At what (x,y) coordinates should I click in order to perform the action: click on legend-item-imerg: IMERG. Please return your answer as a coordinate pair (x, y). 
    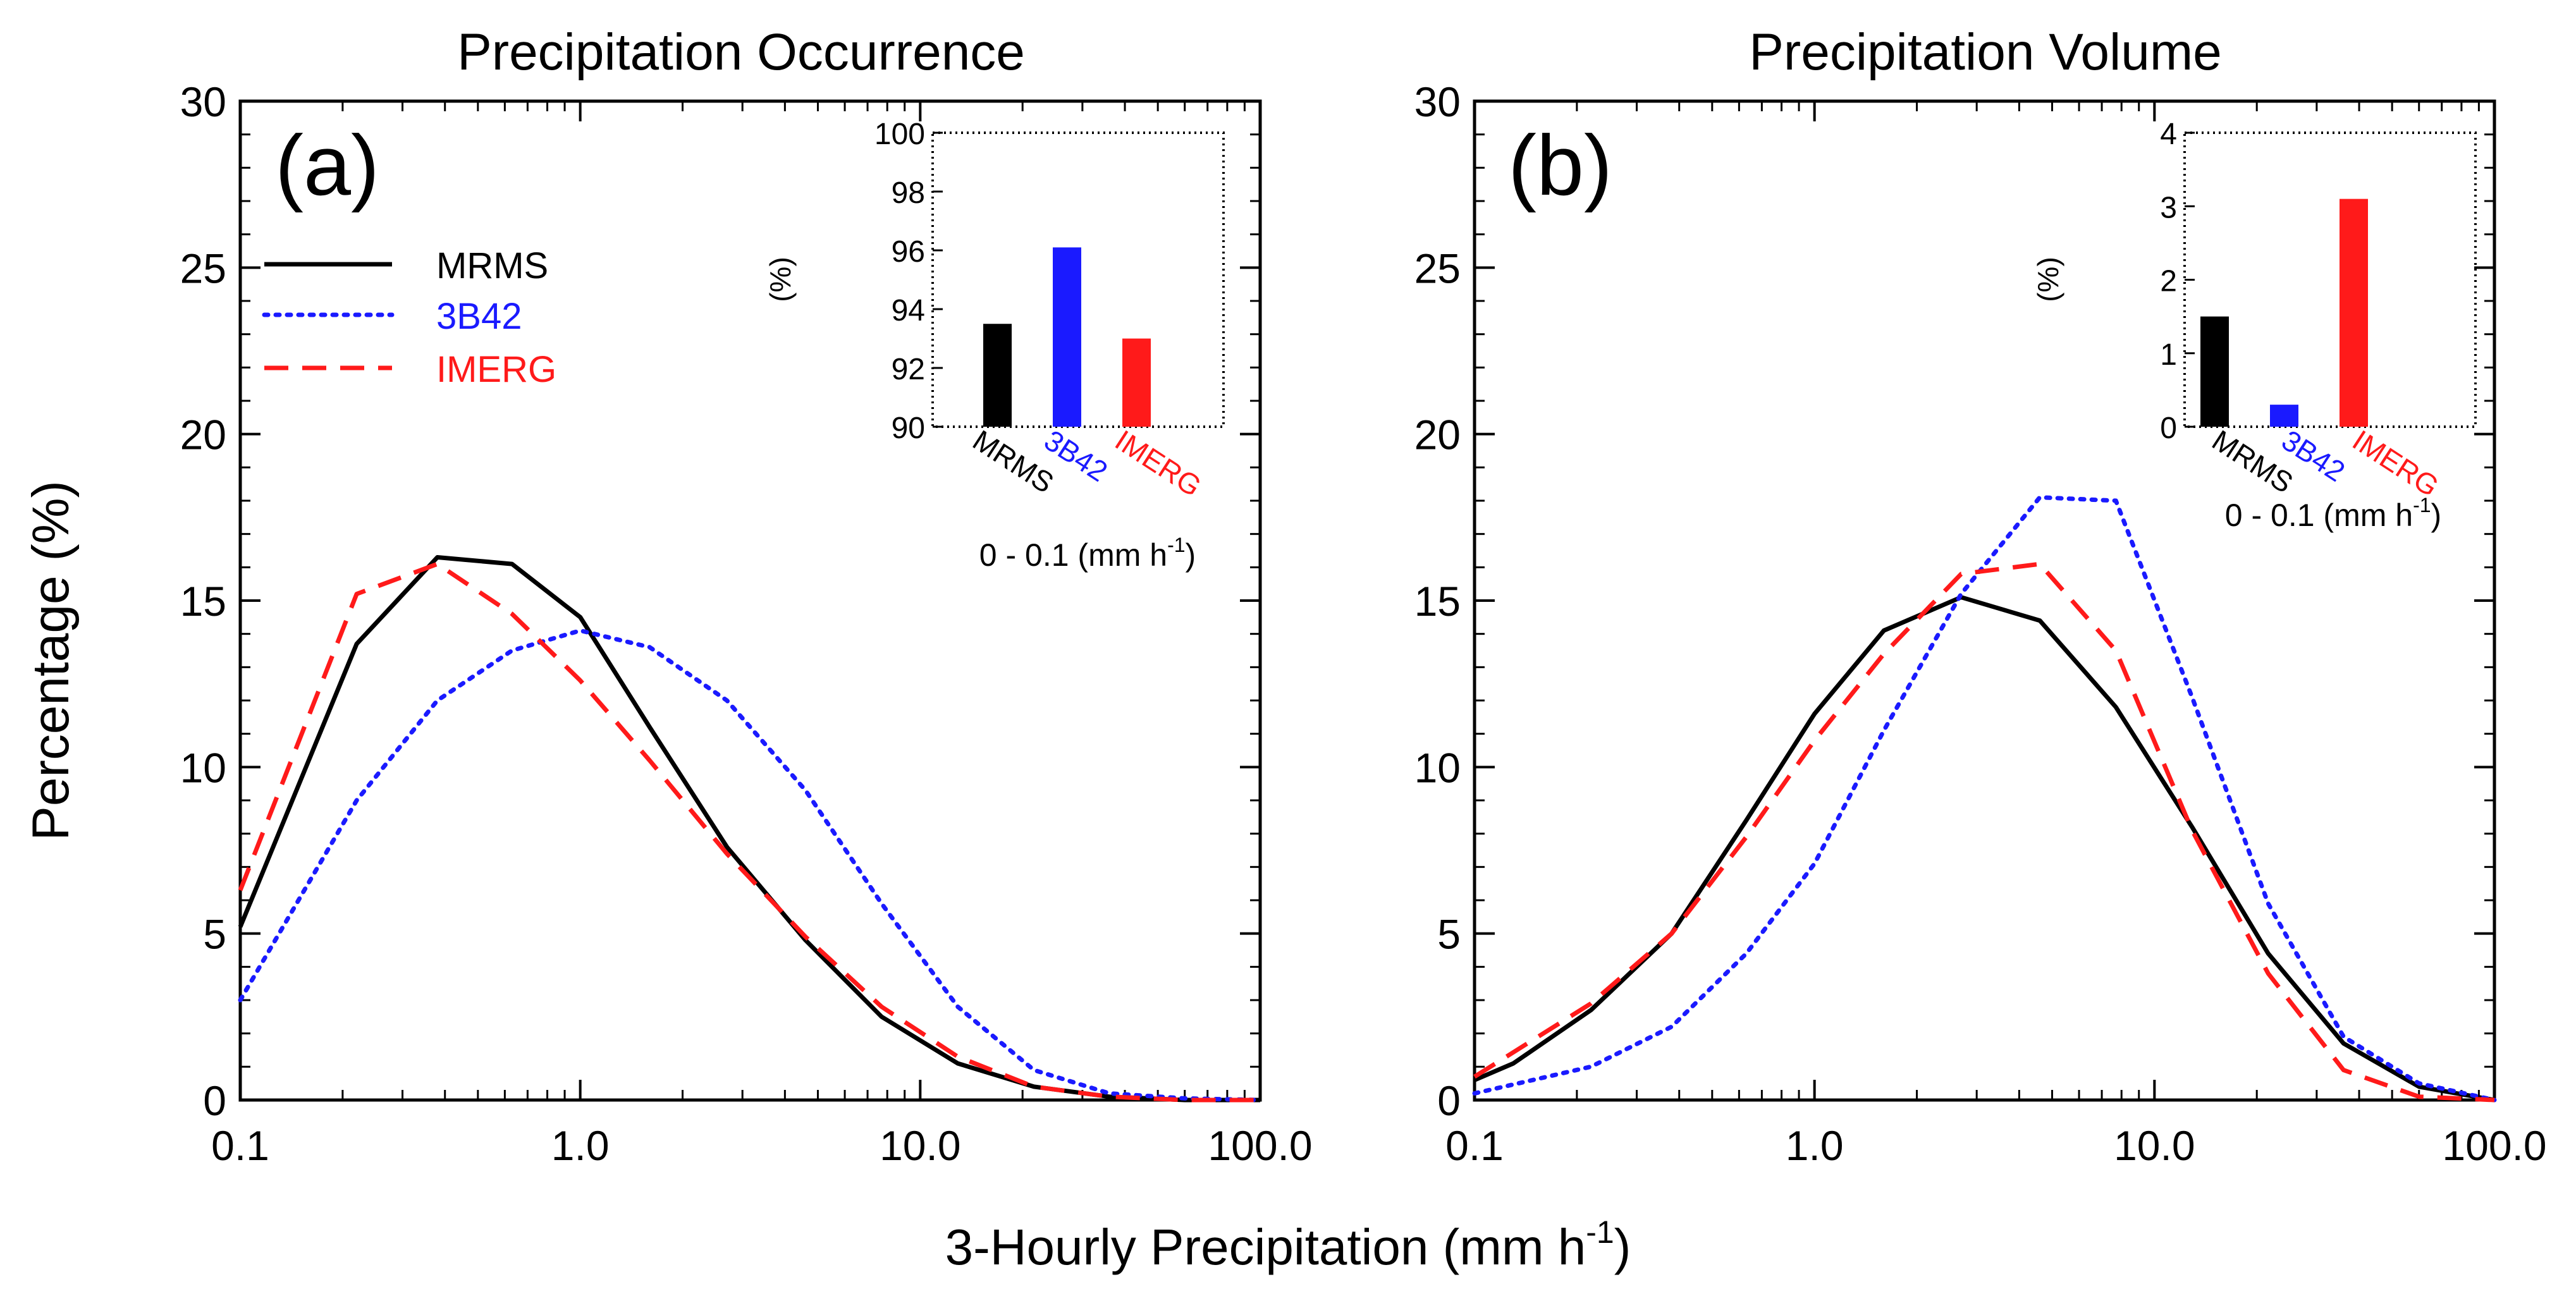
    Looking at the image, I should click on (410, 369).